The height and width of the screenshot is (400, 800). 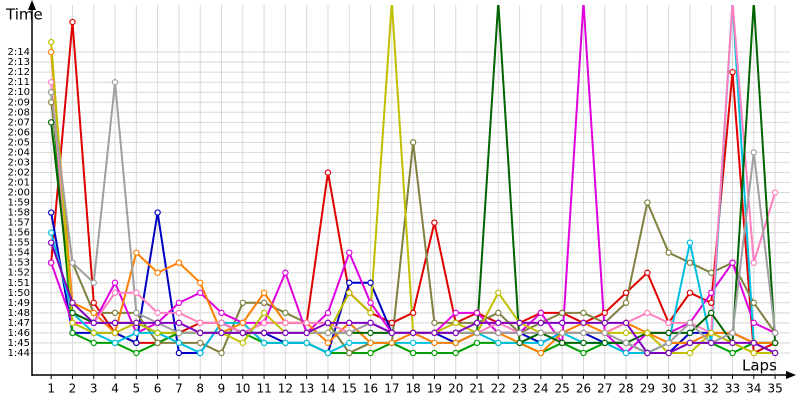 What do you see at coordinates (498, 389) in the screenshot?
I see `x-tick-label: 22` at bounding box center [498, 389].